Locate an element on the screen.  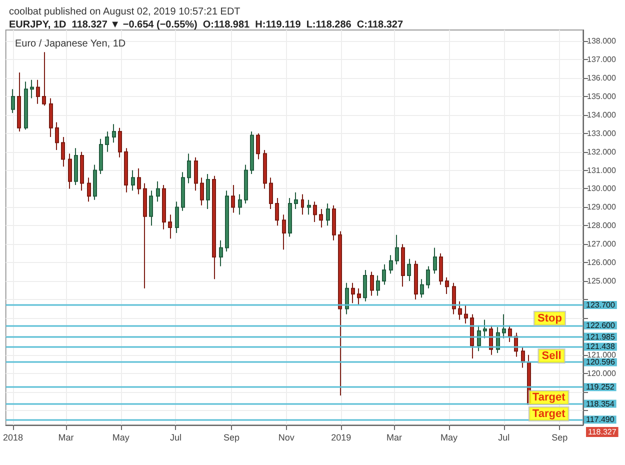
text: Euro / Japanese Yen, 1D is located at coordinates (70, 44).